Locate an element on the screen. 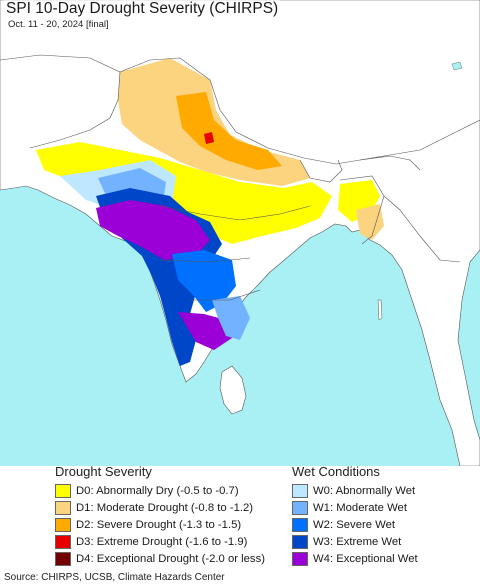 The width and height of the screenshot is (480, 586). legend-label: W3: Extreme Wet is located at coordinates (357, 542).